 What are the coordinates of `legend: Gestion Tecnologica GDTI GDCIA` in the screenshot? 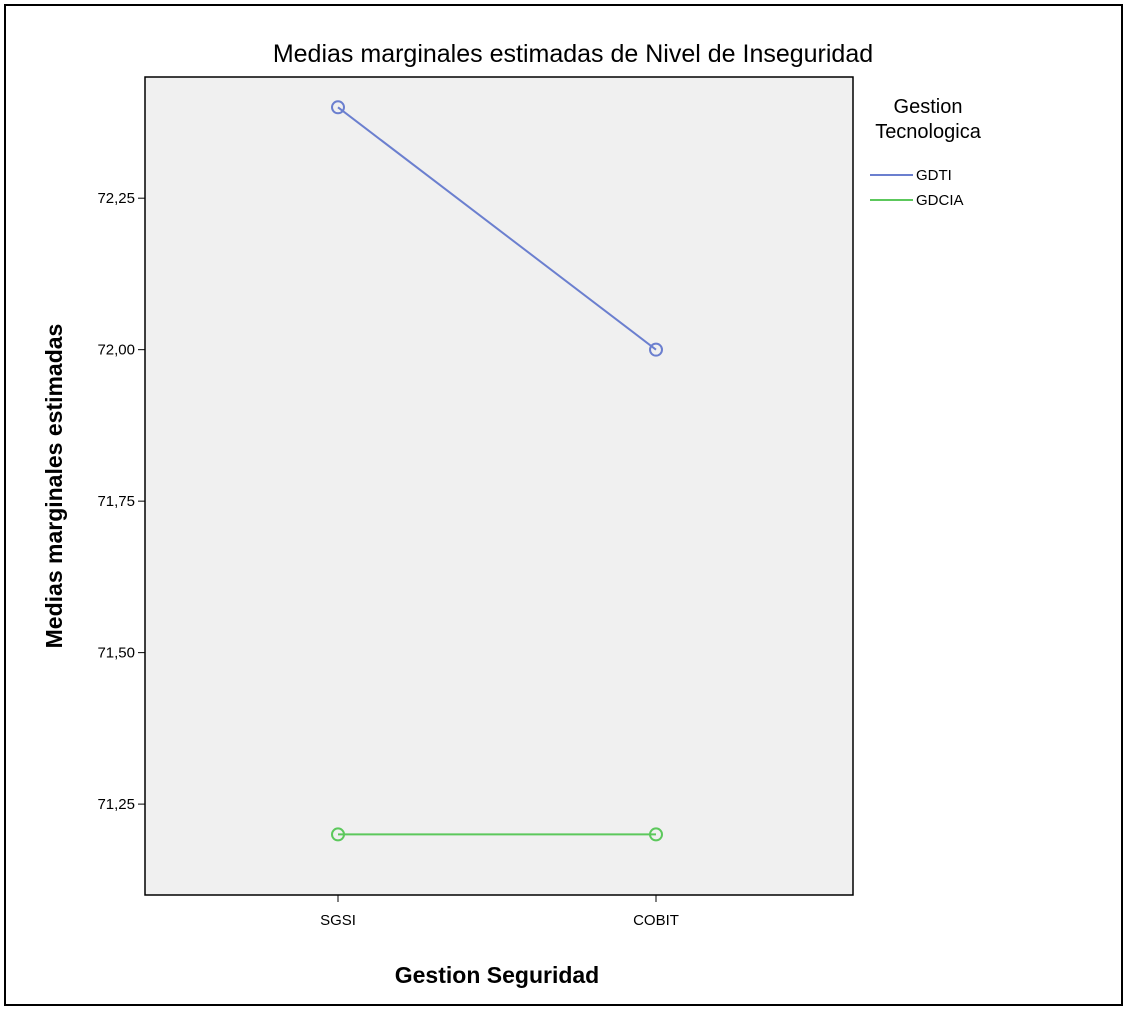 It's located at (926, 152).